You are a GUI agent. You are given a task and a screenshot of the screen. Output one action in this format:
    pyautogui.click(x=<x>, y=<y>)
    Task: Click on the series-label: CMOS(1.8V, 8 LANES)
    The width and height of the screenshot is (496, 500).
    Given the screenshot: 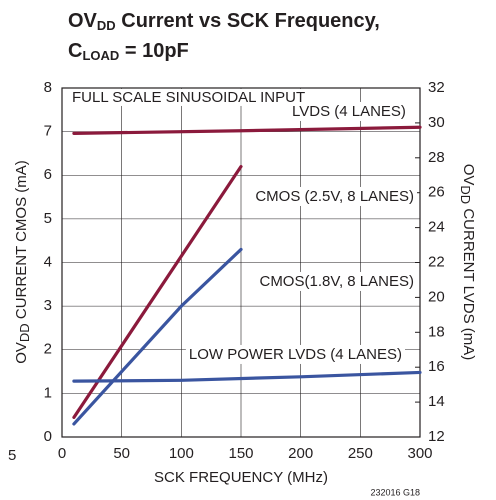 What is the action you would take?
    pyautogui.click(x=336, y=281)
    